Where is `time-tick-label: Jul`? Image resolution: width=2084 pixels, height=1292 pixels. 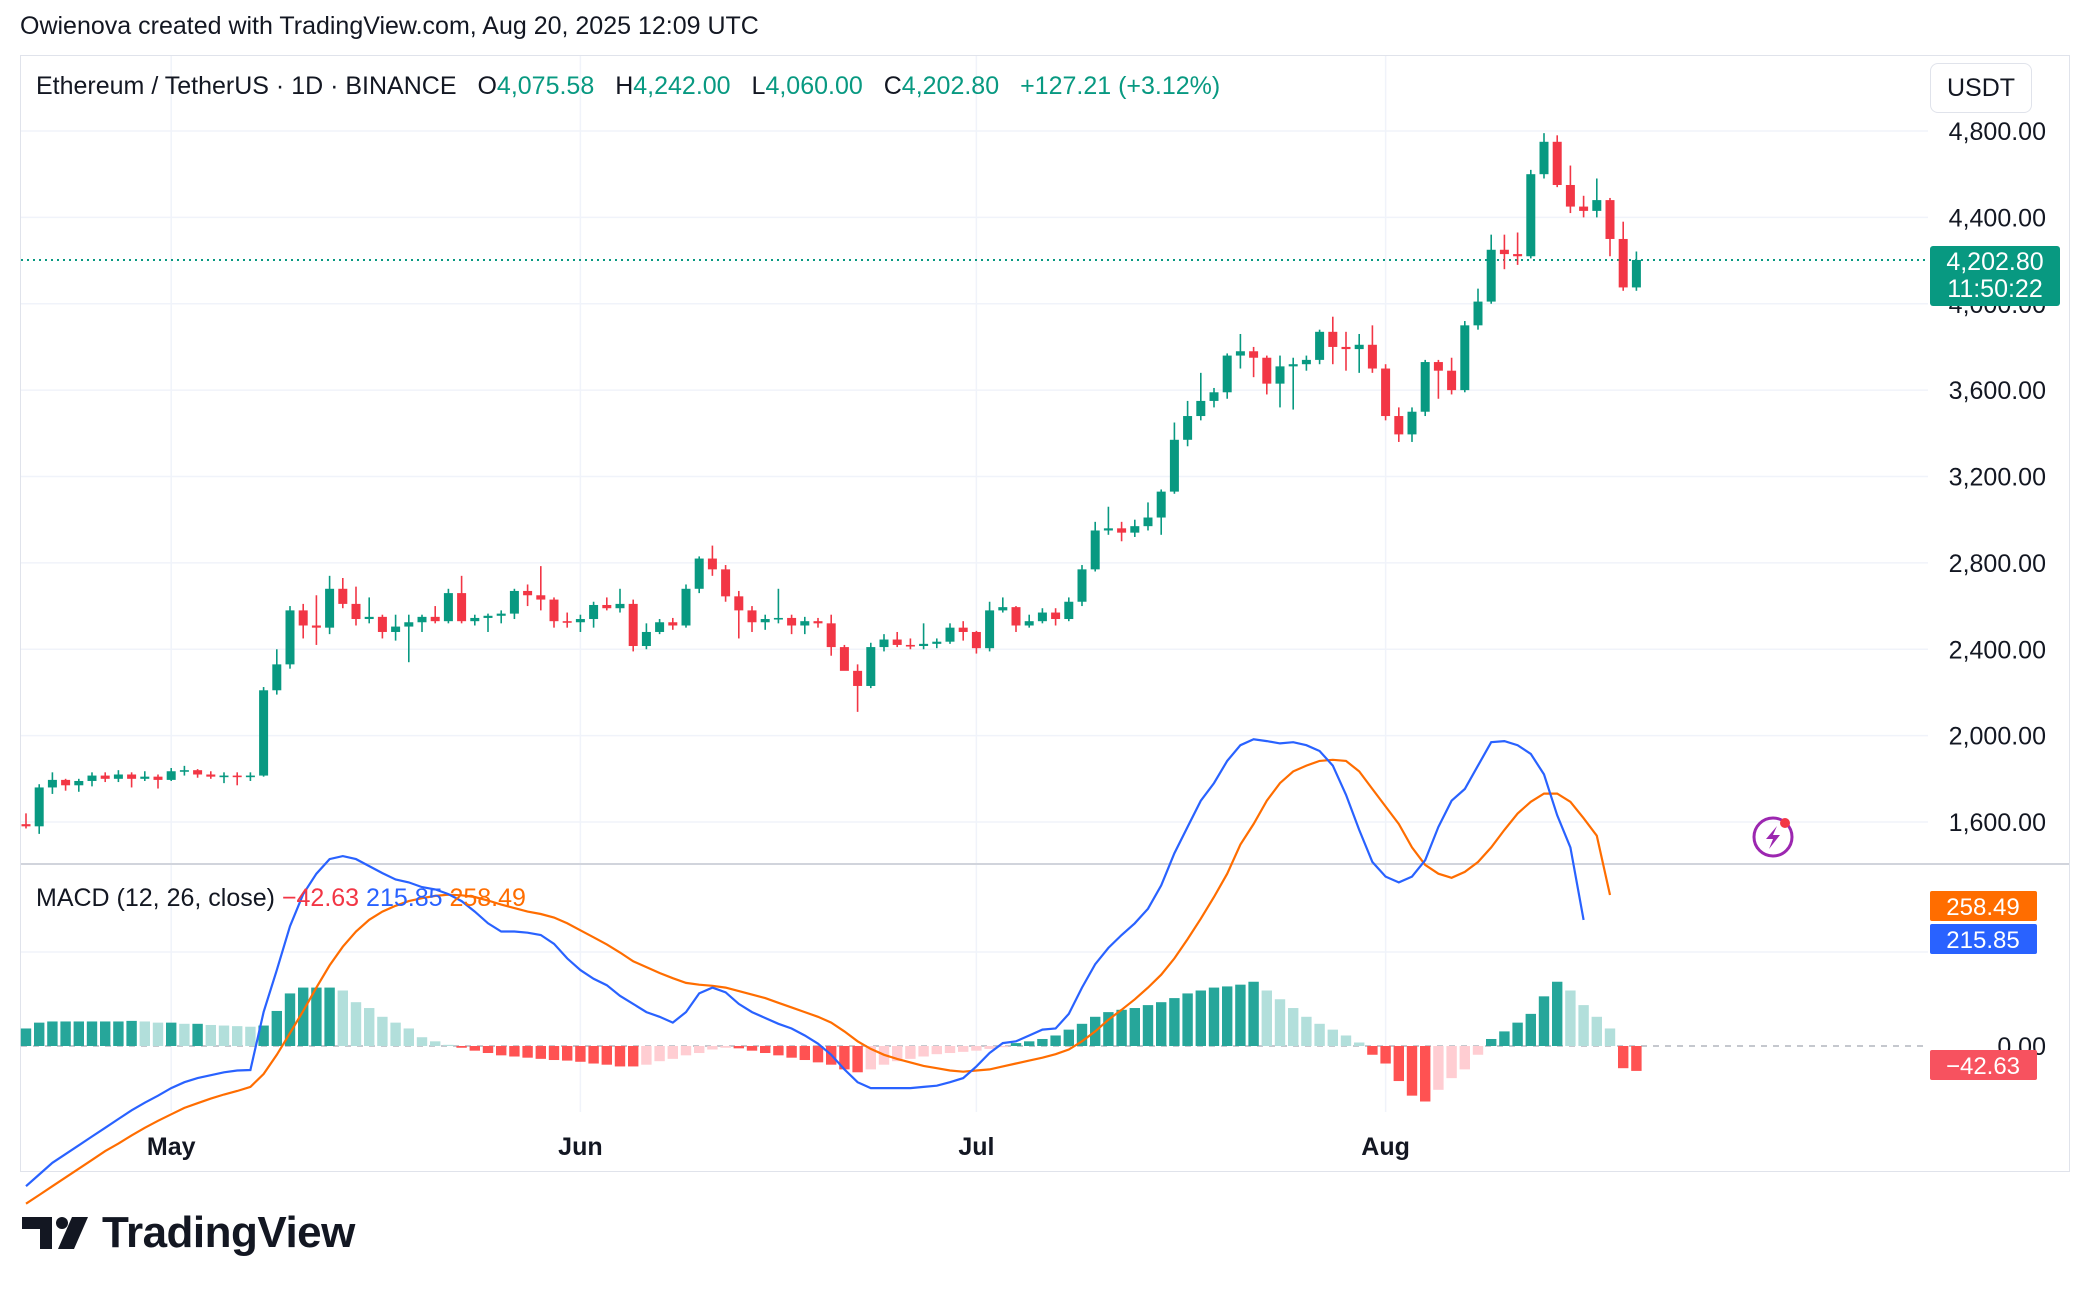
time-tick-label: Jul is located at coordinates (976, 1147).